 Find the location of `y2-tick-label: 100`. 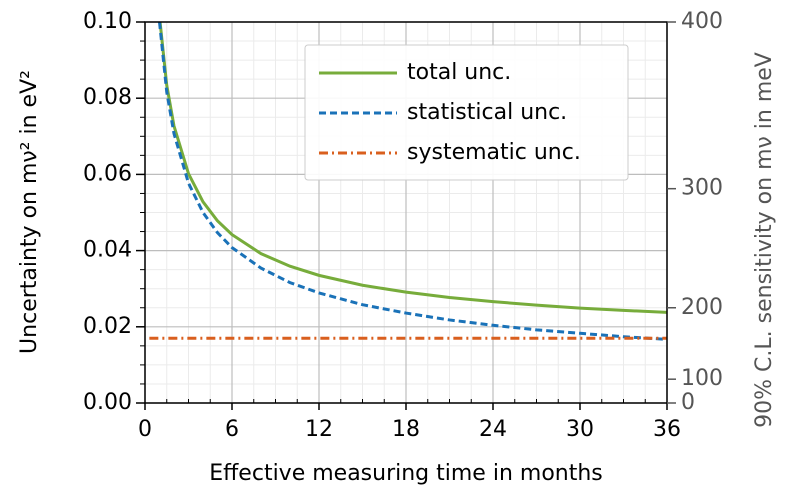

y2-tick-label: 100 is located at coordinates (702, 378).